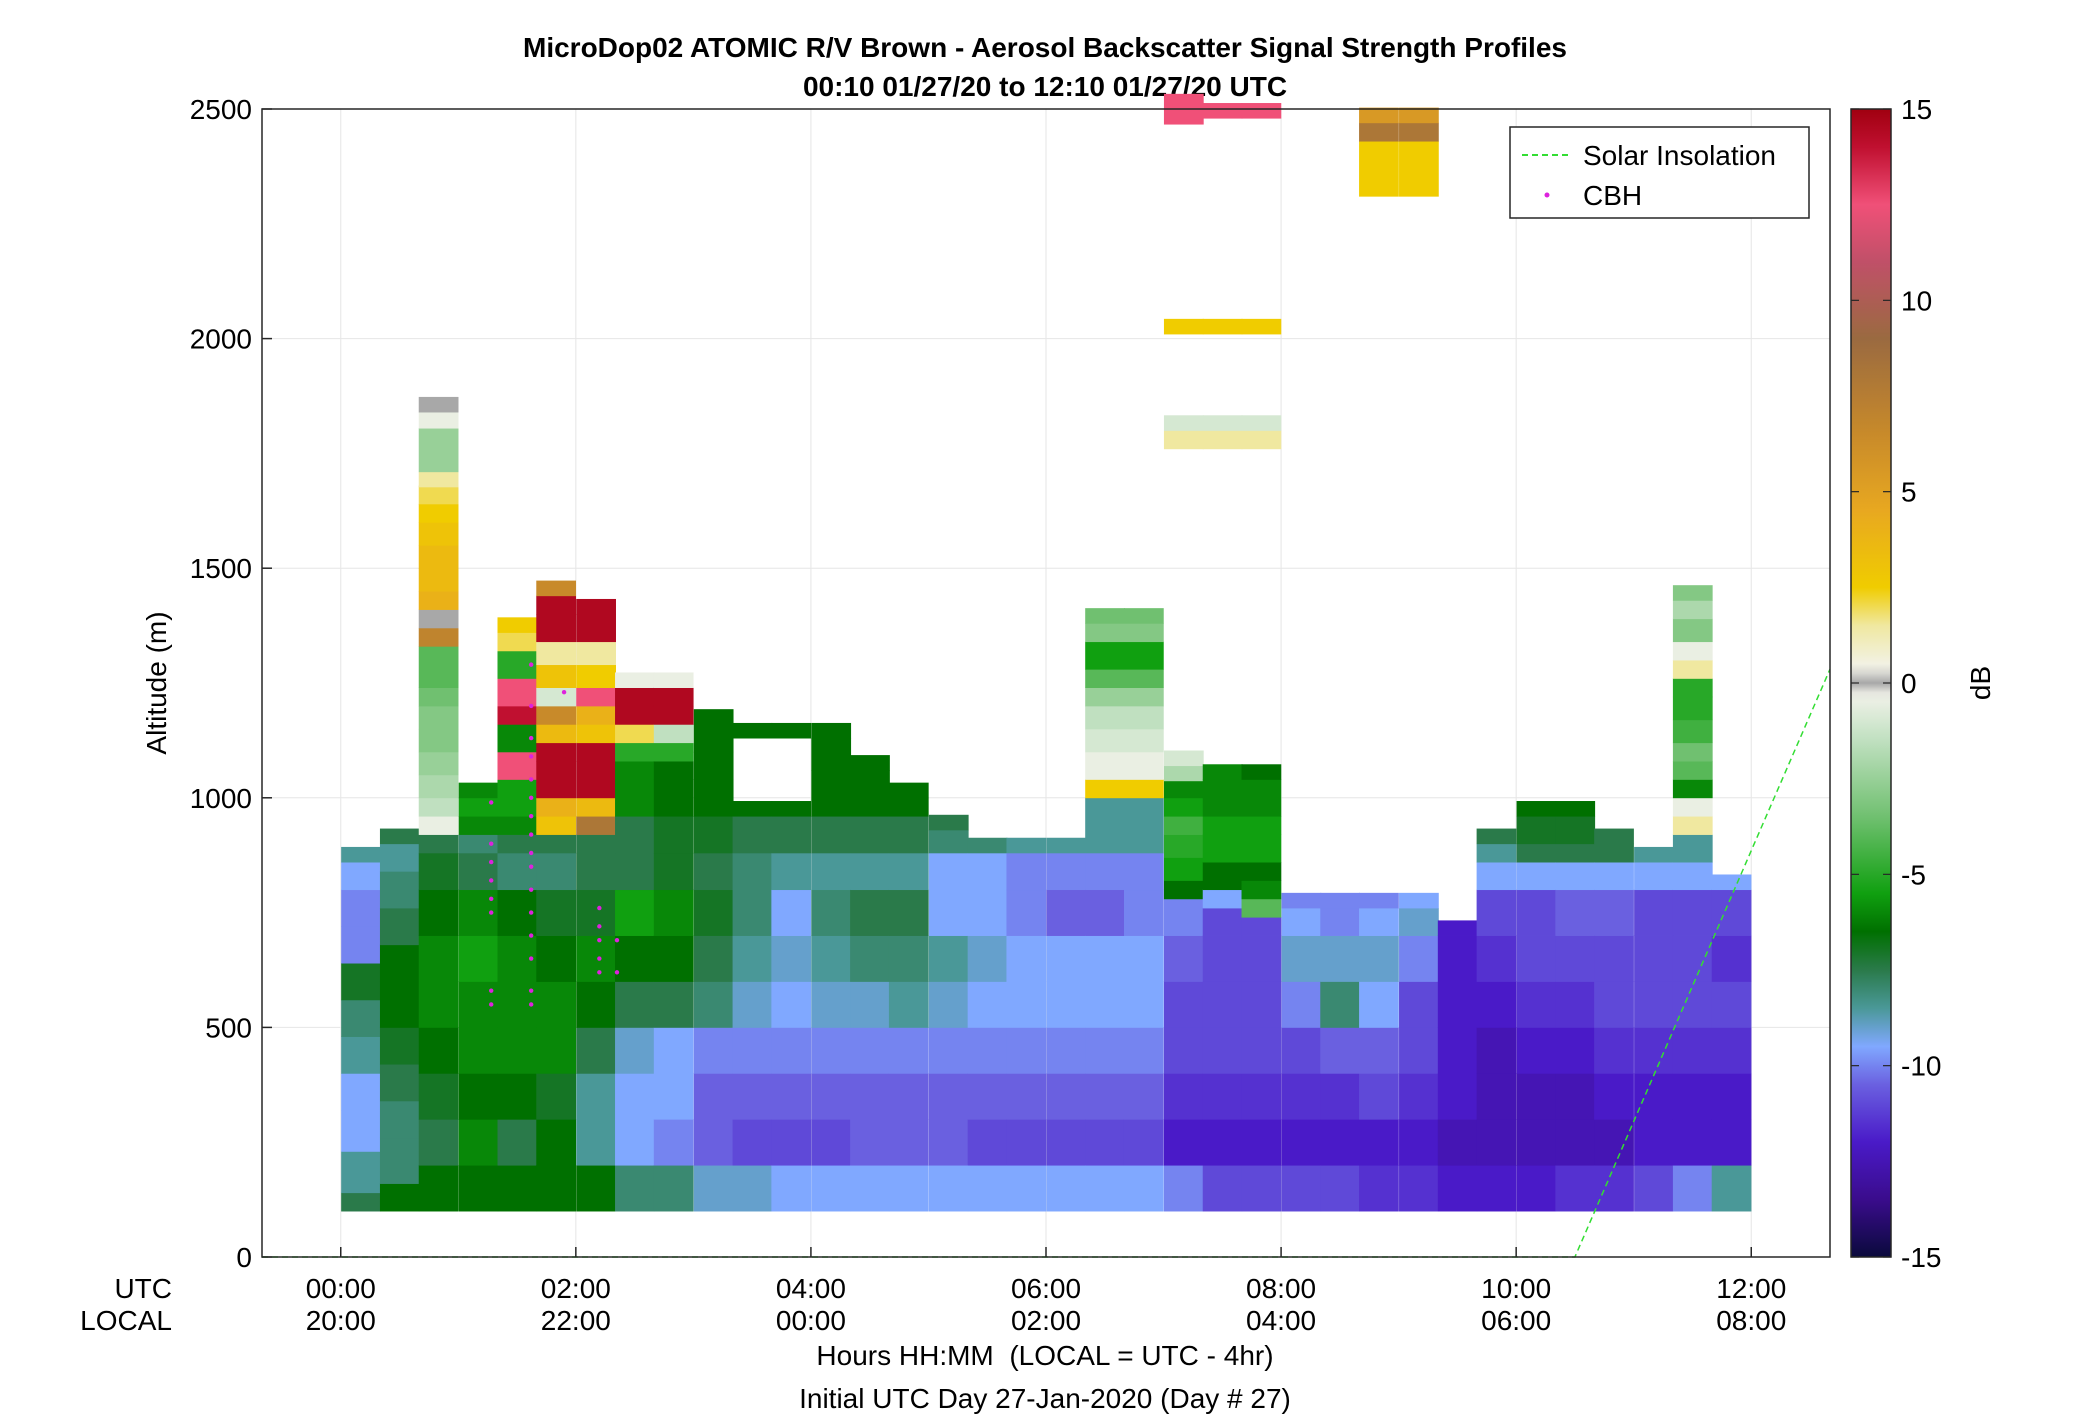 The height and width of the screenshot is (1424, 2098). Describe the element at coordinates (126, 1320) in the screenshot. I see `local-row-label: LOCAL` at that location.